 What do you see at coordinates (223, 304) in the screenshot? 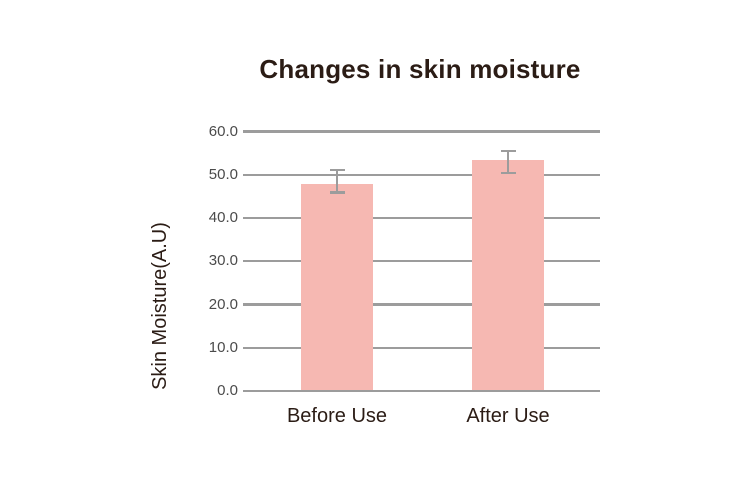
I see `y-tick-label: 20.0` at bounding box center [223, 304].